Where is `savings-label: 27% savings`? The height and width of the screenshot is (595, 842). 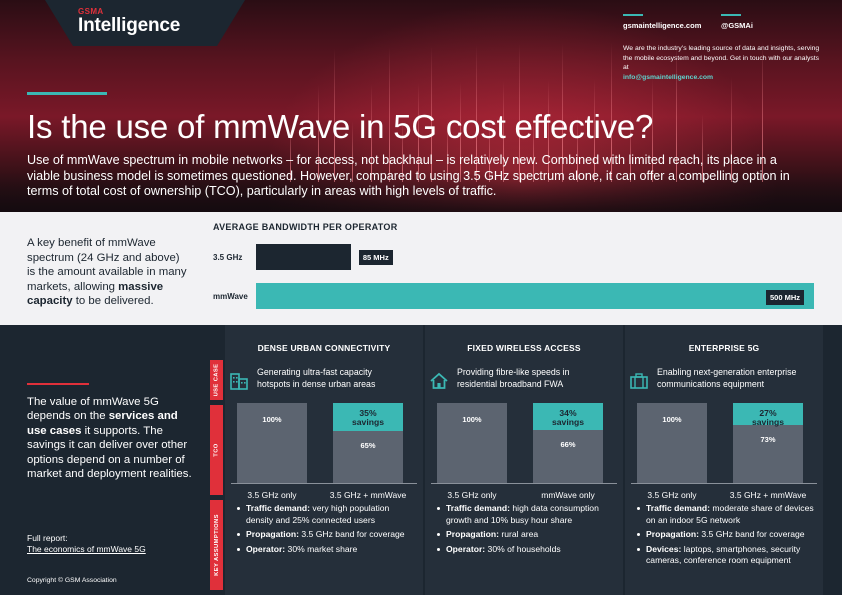 savings-label: 27% savings is located at coordinates (768, 418).